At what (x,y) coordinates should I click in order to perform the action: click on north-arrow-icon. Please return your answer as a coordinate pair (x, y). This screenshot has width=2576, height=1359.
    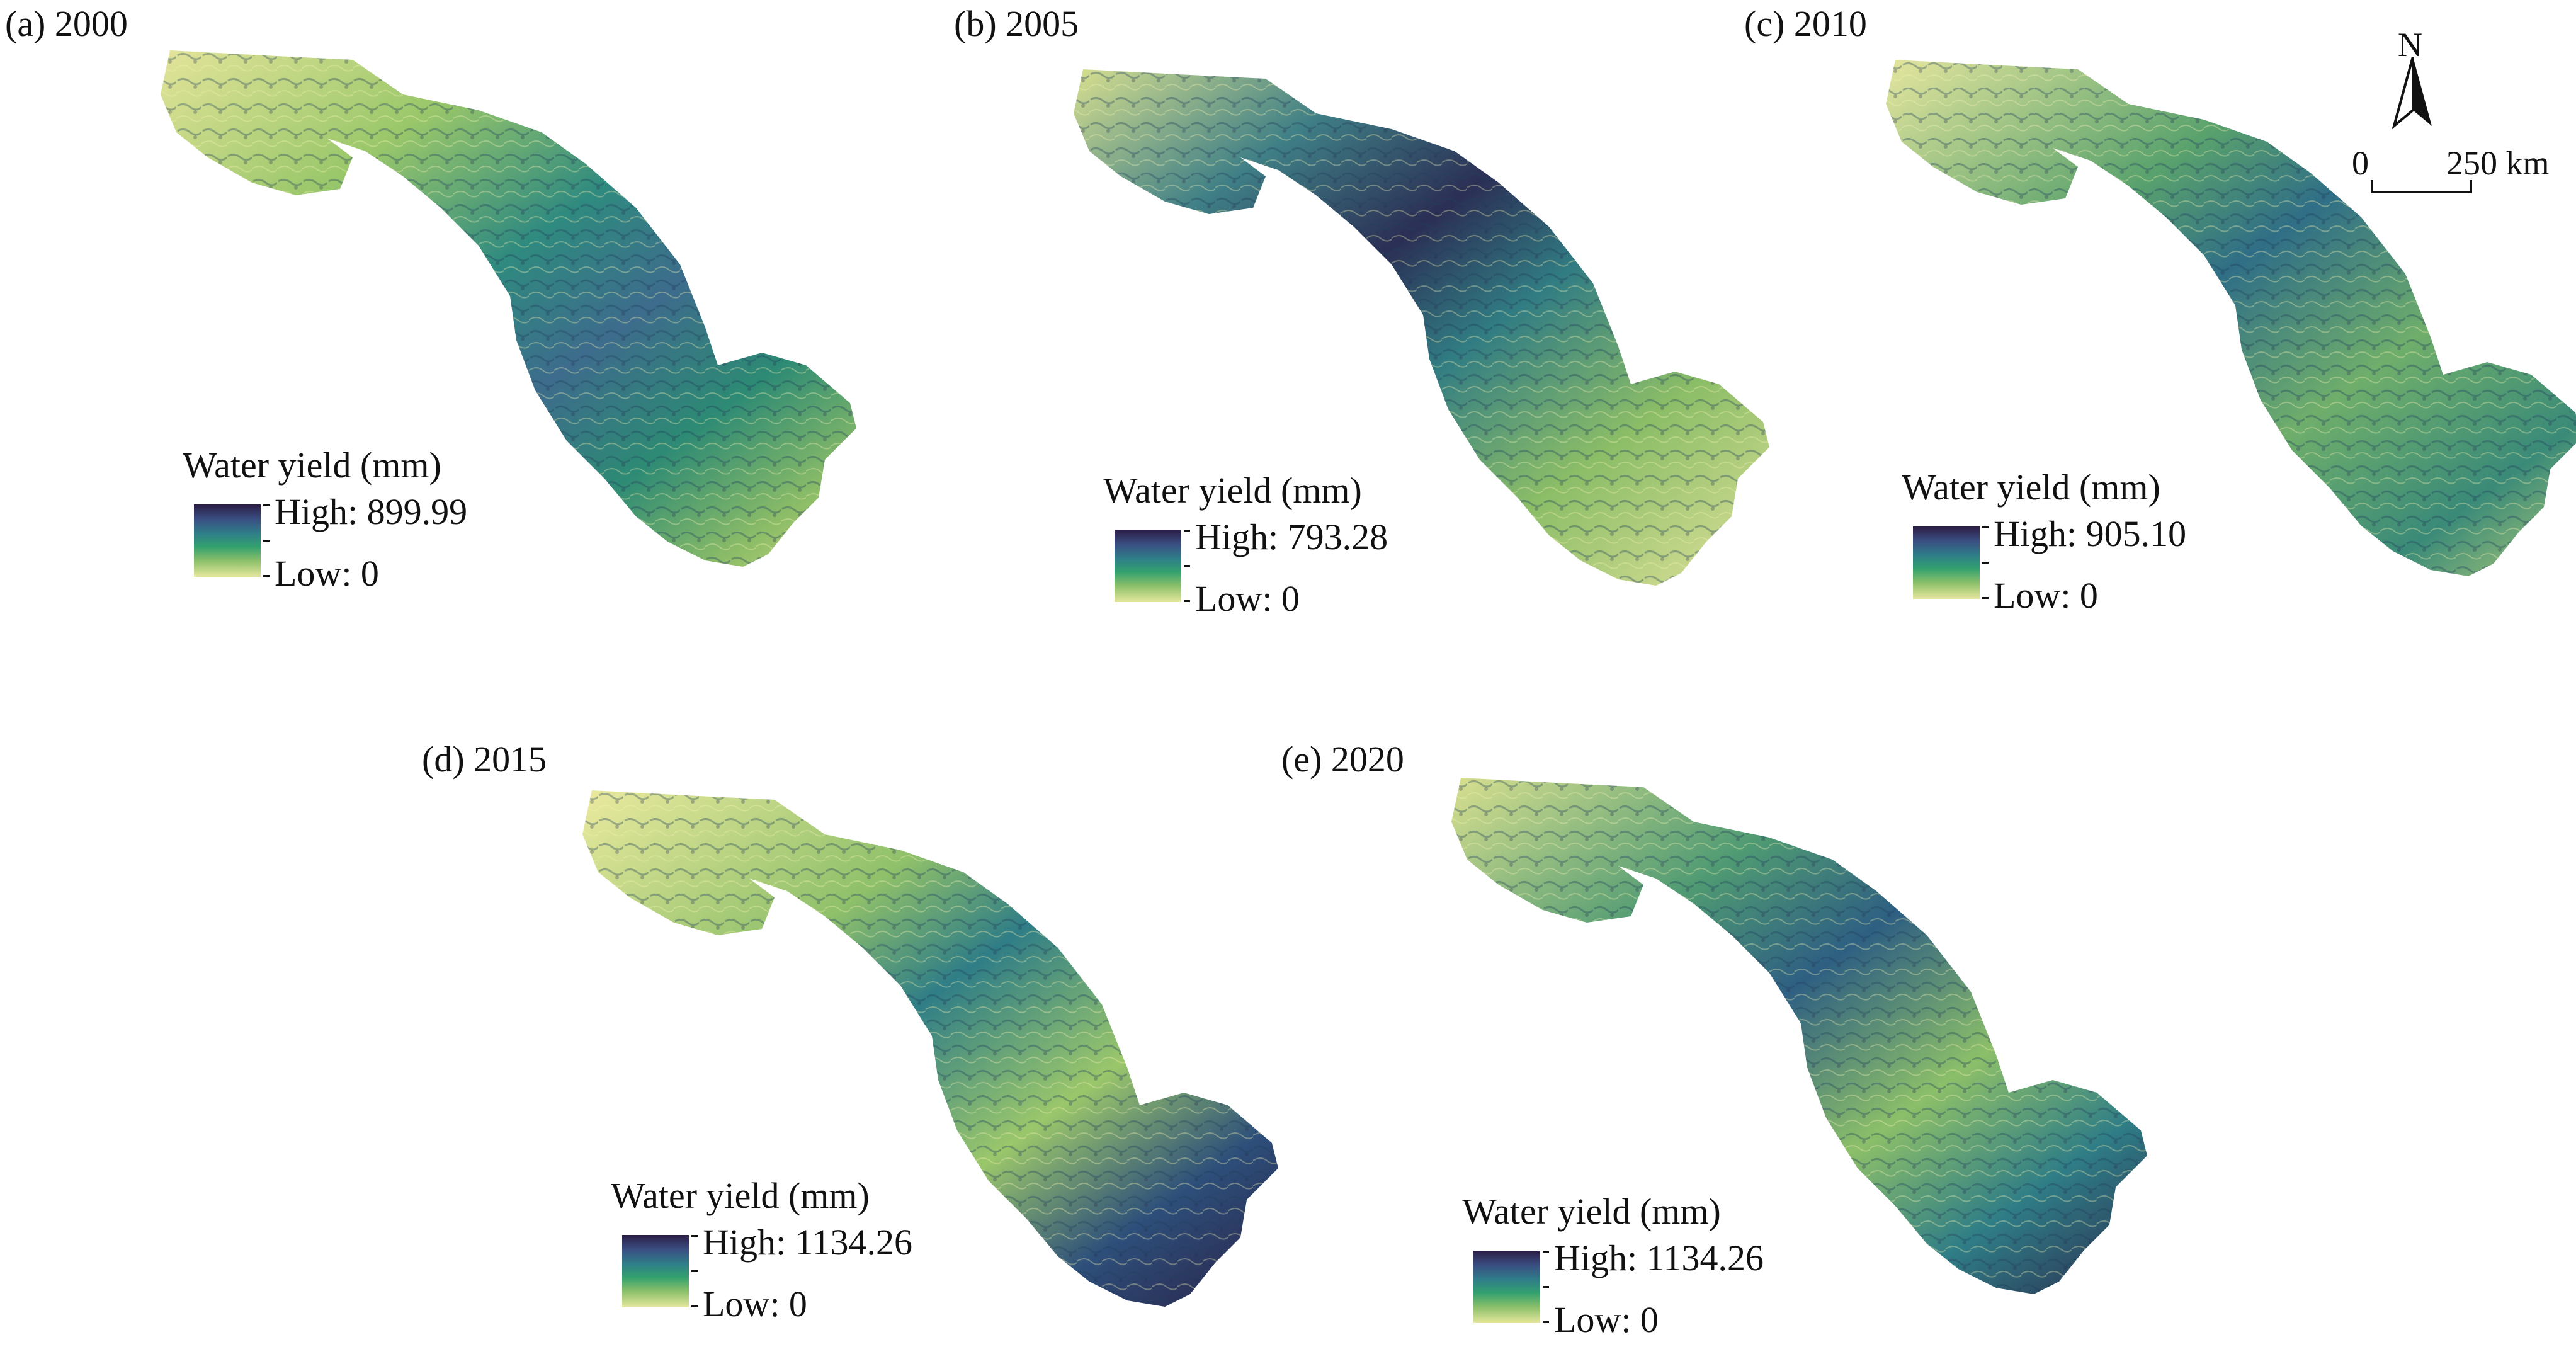
    Looking at the image, I should click on (2412, 94).